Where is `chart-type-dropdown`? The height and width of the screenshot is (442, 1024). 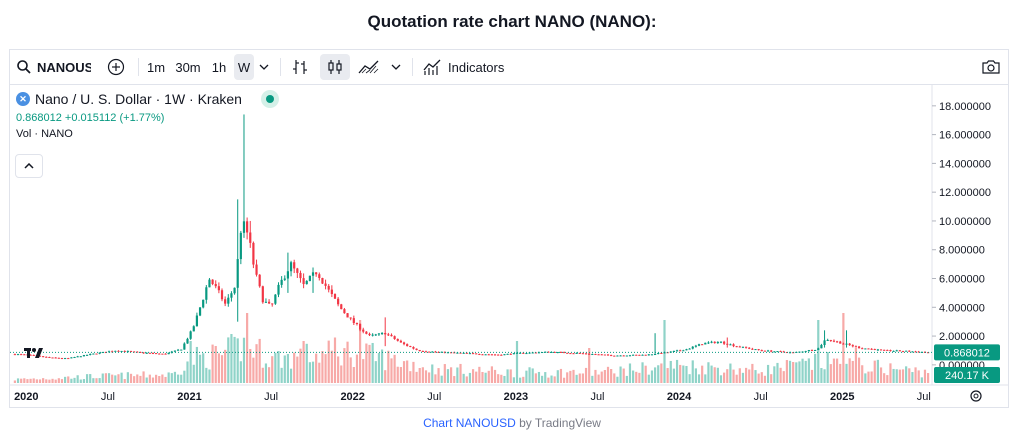
chart-type-dropdown is located at coordinates (396, 67).